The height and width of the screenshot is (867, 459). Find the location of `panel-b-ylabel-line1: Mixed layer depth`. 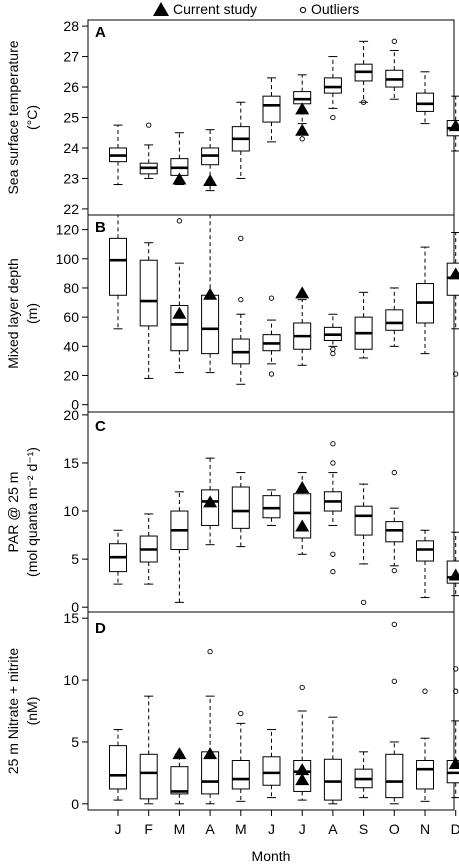

panel-b-ylabel-line1: Mixed layer depth is located at coordinates (13, 313).